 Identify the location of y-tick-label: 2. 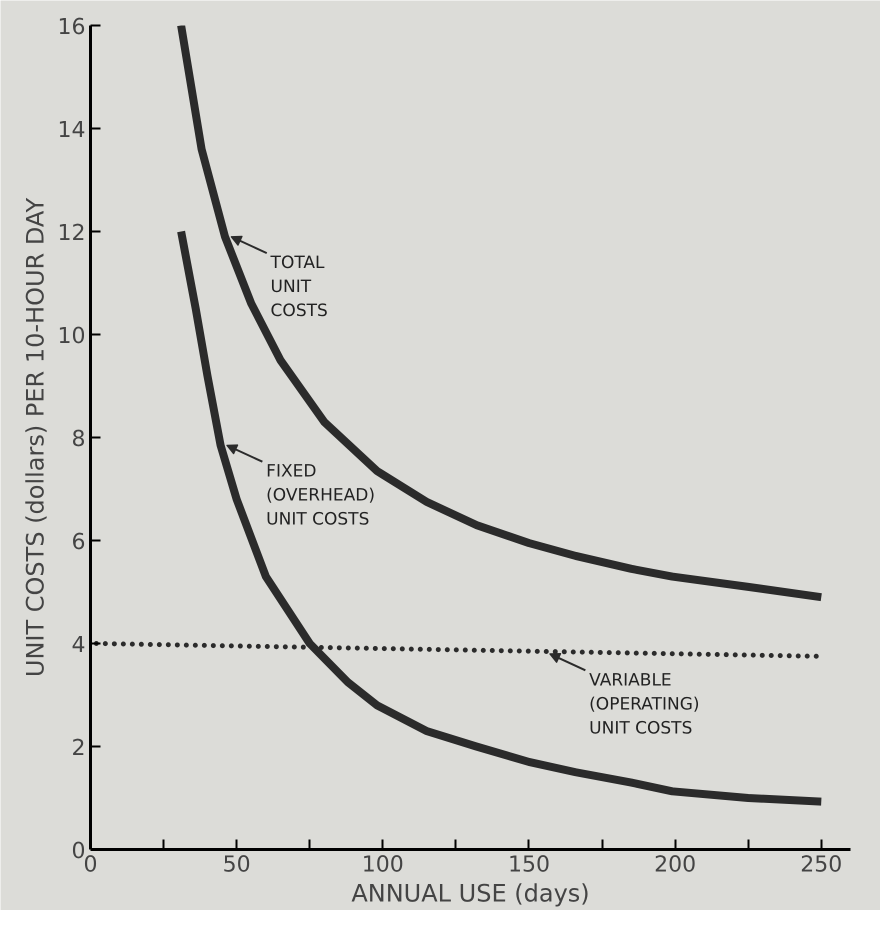
(79, 748).